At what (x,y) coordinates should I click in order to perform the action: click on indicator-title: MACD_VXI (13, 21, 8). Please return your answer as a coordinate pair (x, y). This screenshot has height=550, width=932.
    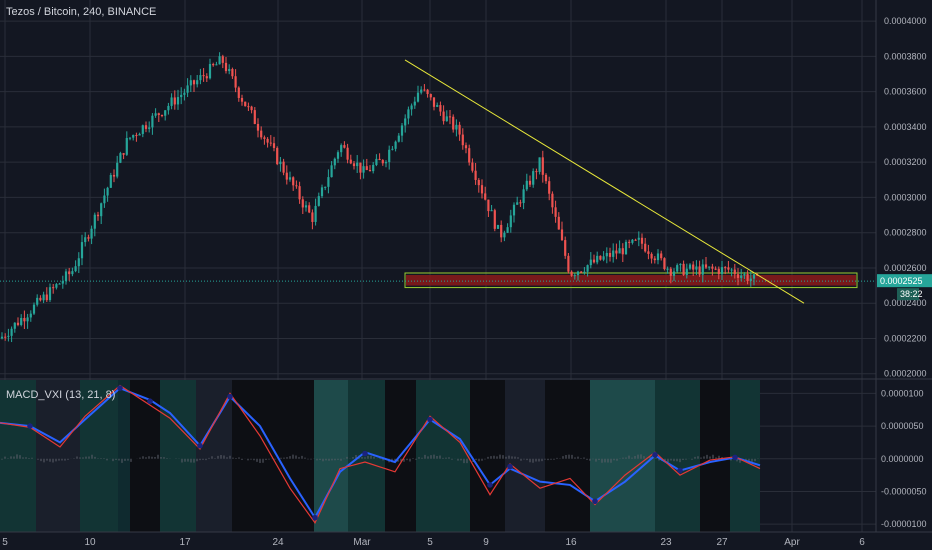
    Looking at the image, I should click on (61, 395).